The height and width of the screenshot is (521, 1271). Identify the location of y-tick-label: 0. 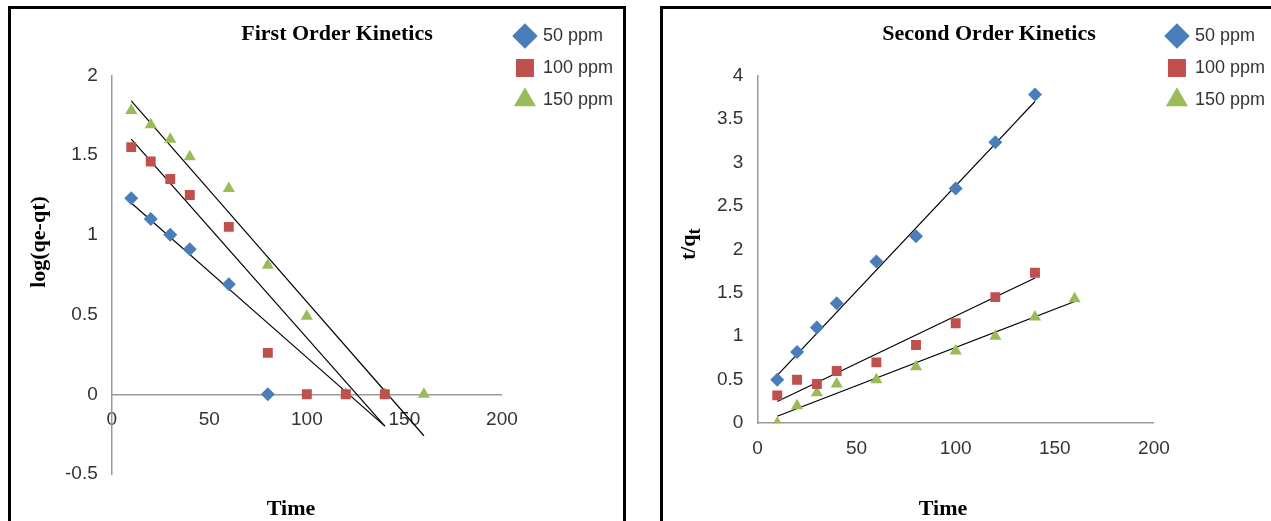
(92, 393).